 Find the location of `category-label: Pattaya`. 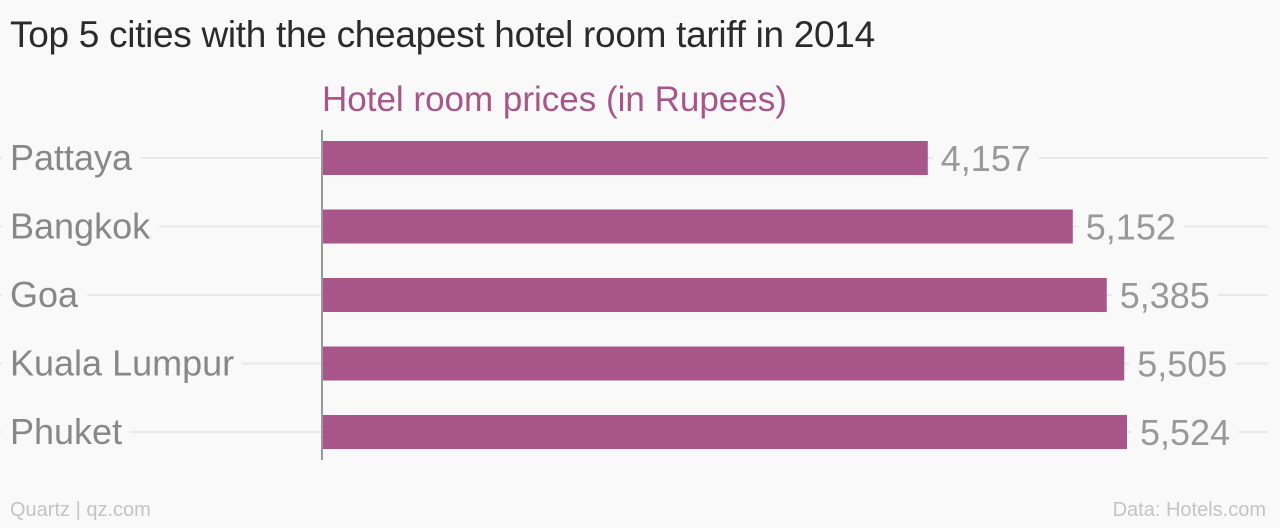

category-label: Pattaya is located at coordinates (71, 157).